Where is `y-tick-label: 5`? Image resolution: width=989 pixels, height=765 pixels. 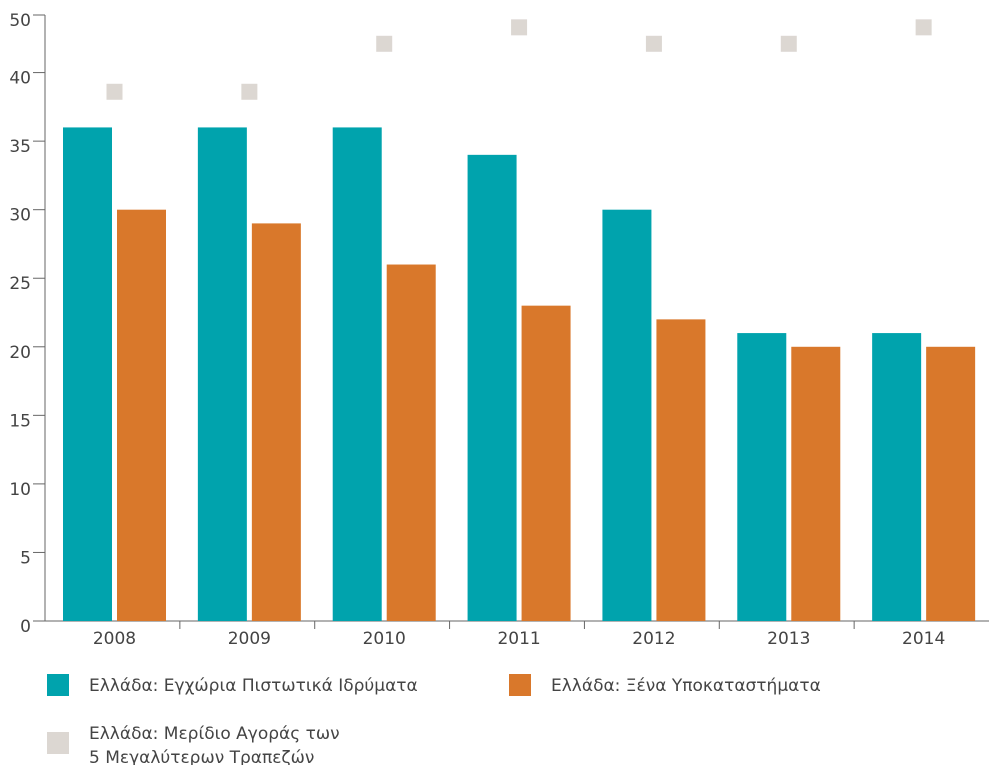 y-tick-label: 5 is located at coordinates (25, 558).